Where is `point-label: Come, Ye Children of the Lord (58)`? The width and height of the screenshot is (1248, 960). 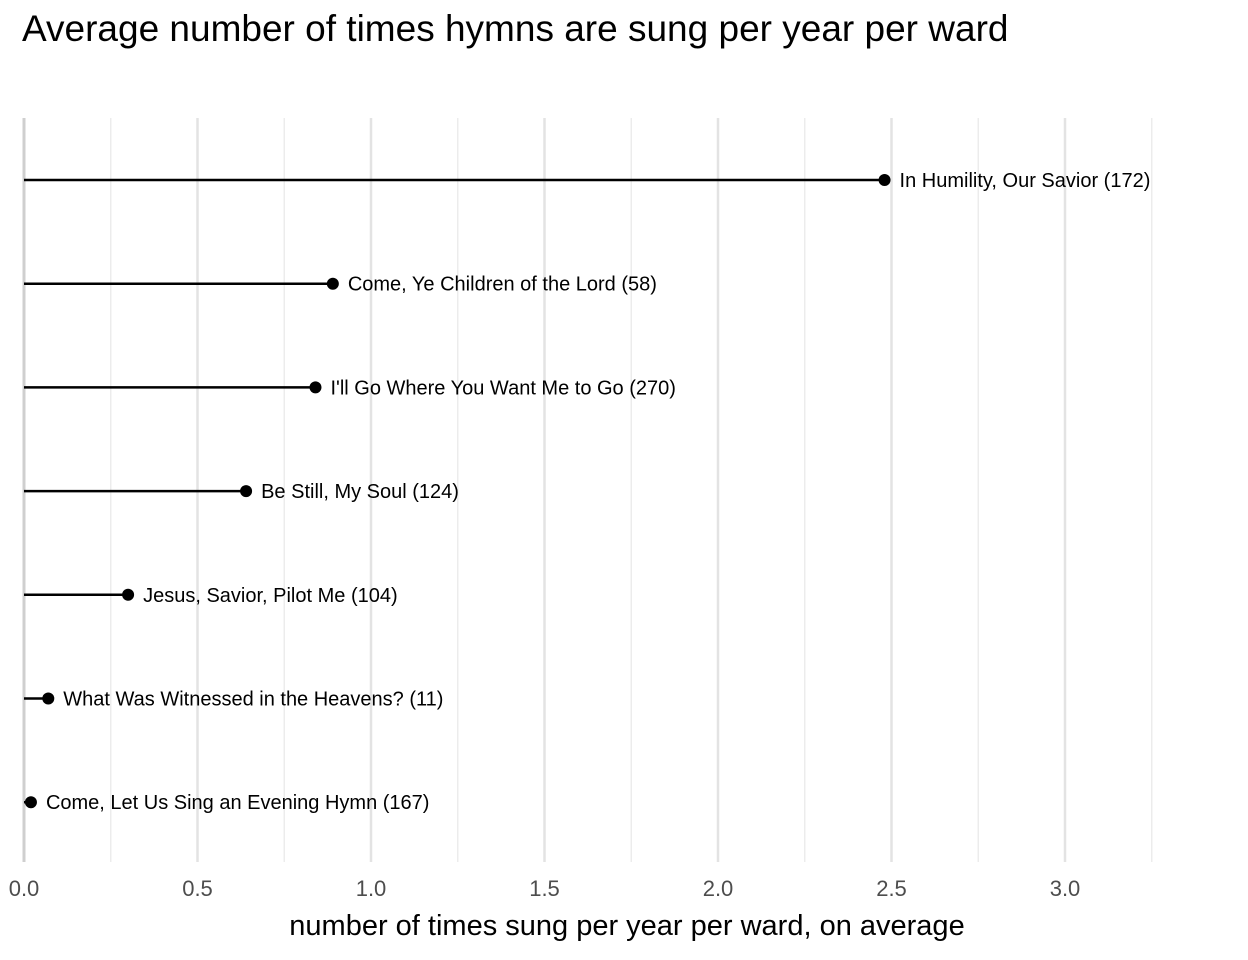
point-label: Come, Ye Children of the Lord (58) is located at coordinates (502, 285).